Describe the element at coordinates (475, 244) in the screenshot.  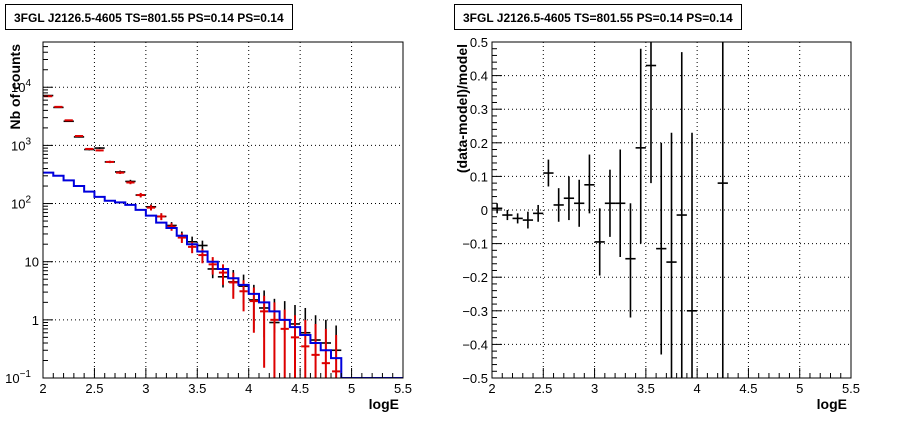
I see `y-tick-label: −0.1` at that location.